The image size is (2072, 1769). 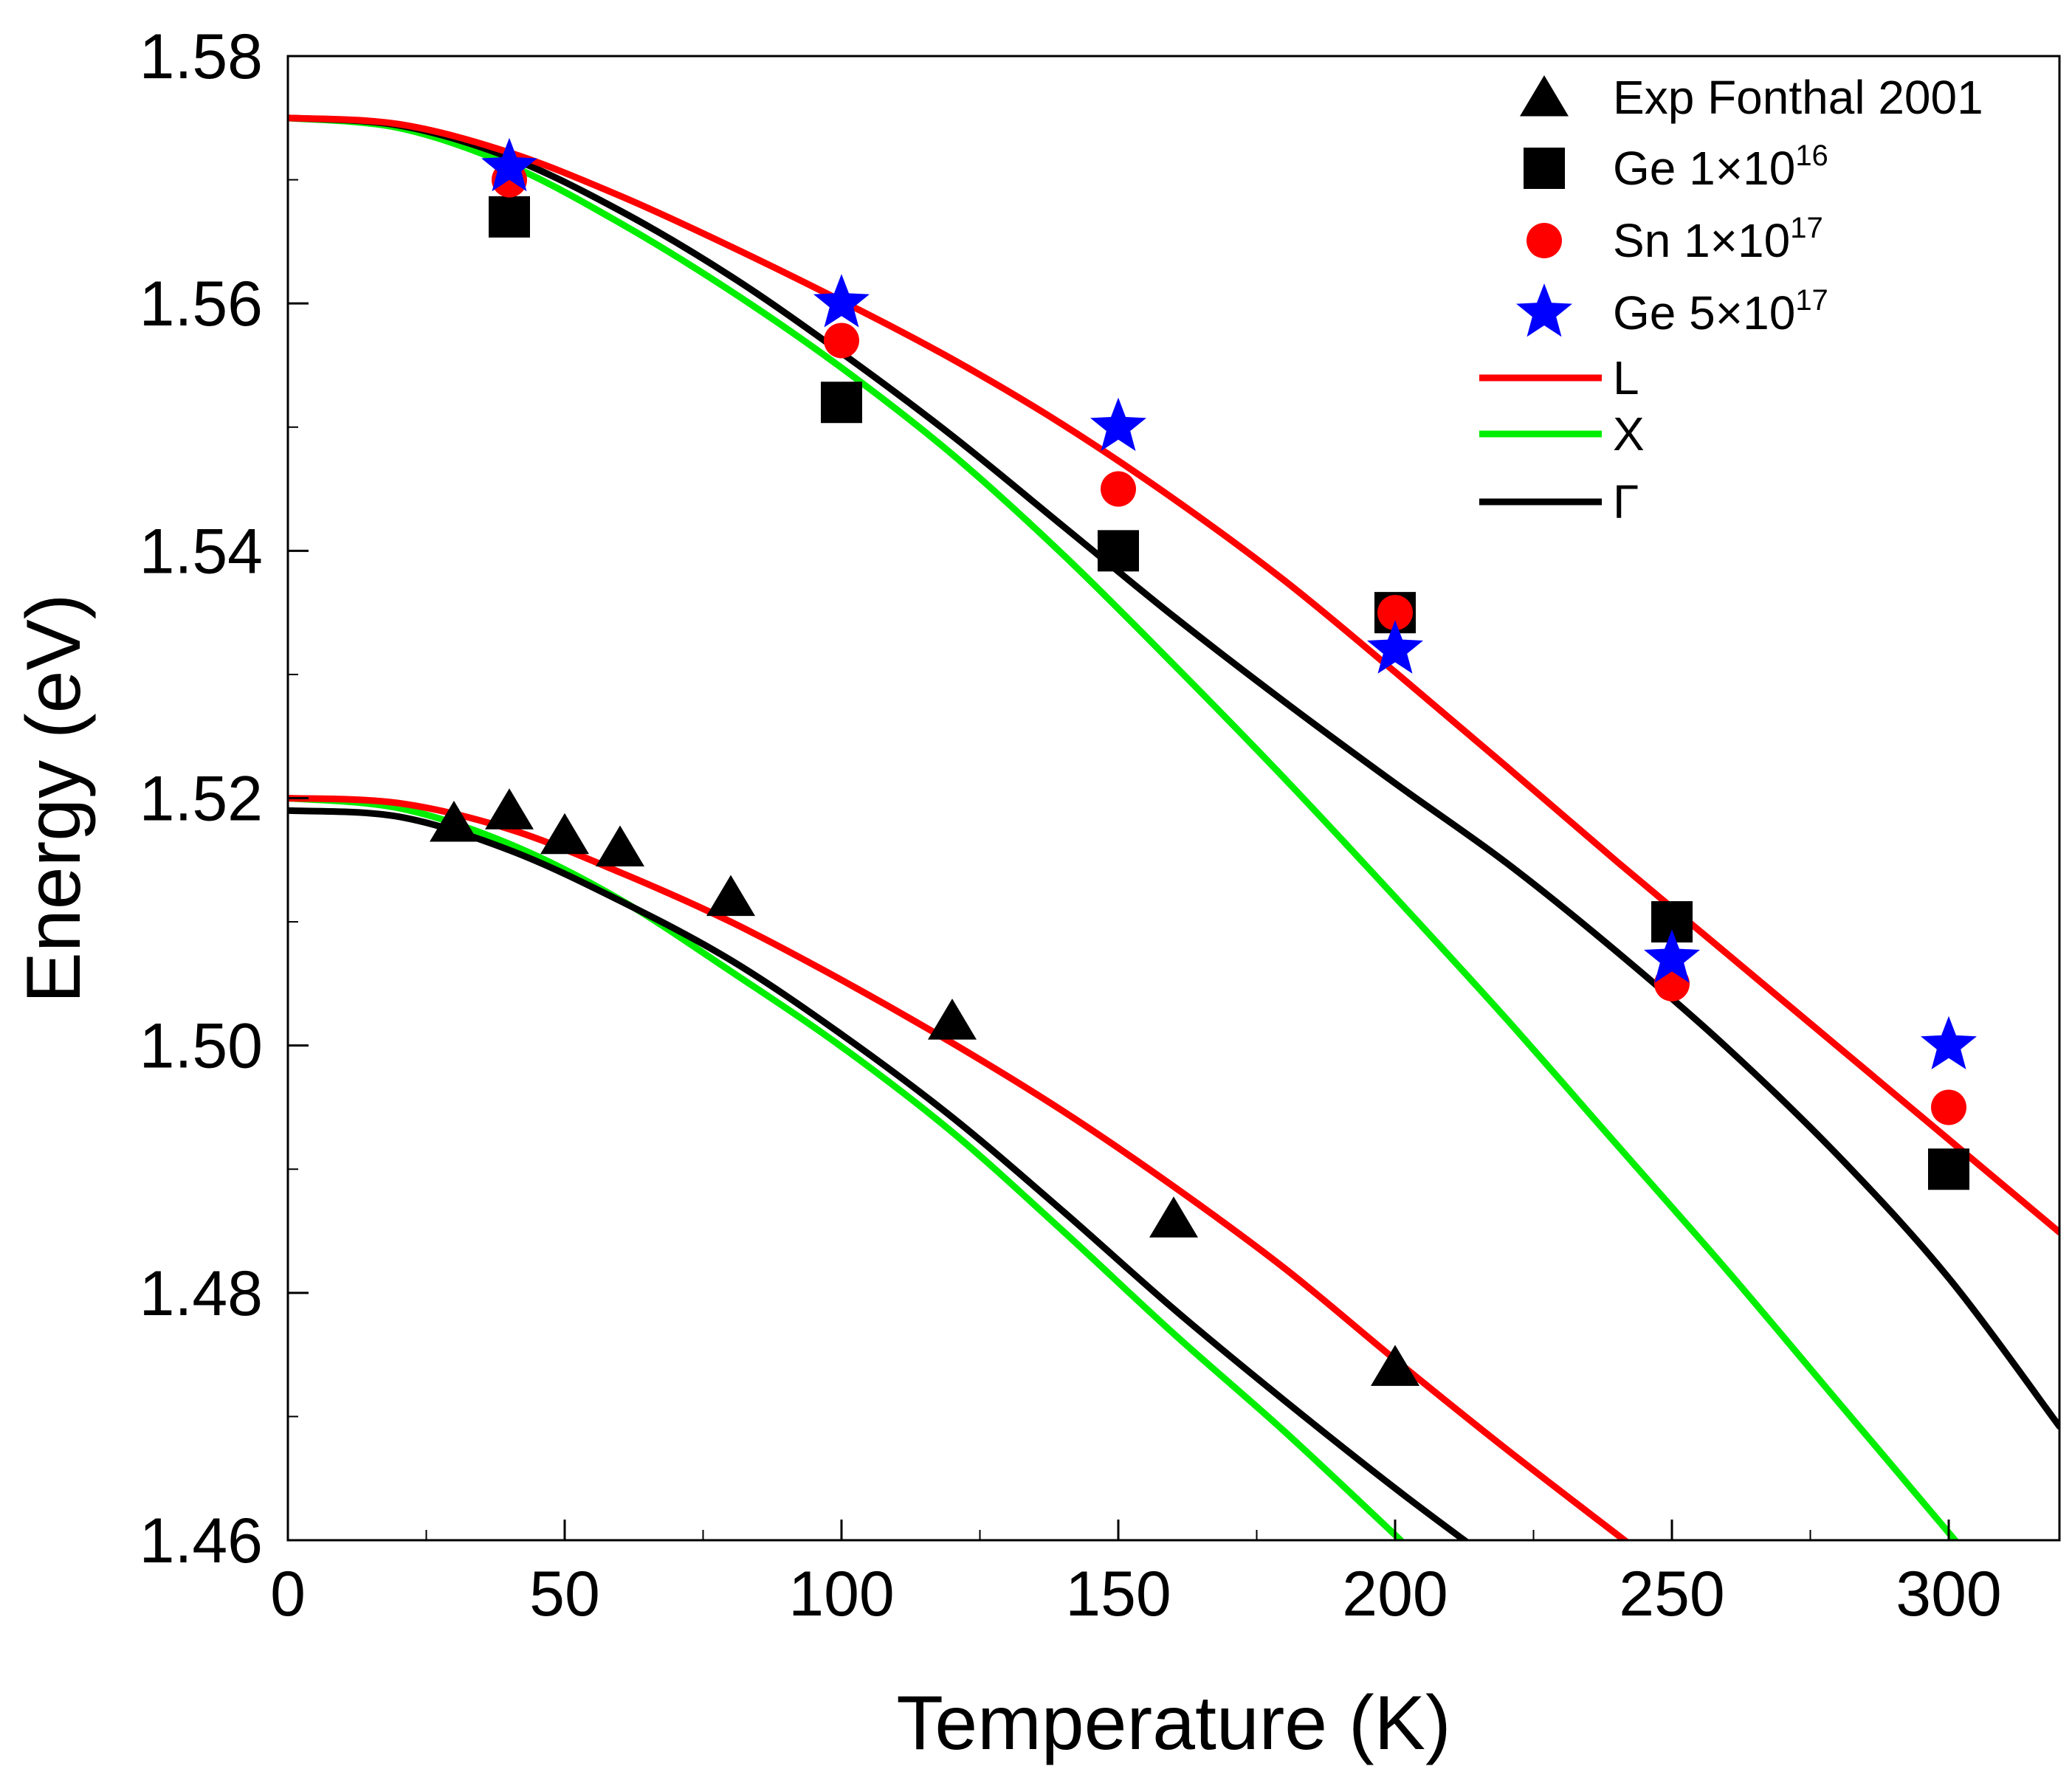 What do you see at coordinates (202, 1046) in the screenshot?
I see `y-tick-label: 1.50` at bounding box center [202, 1046].